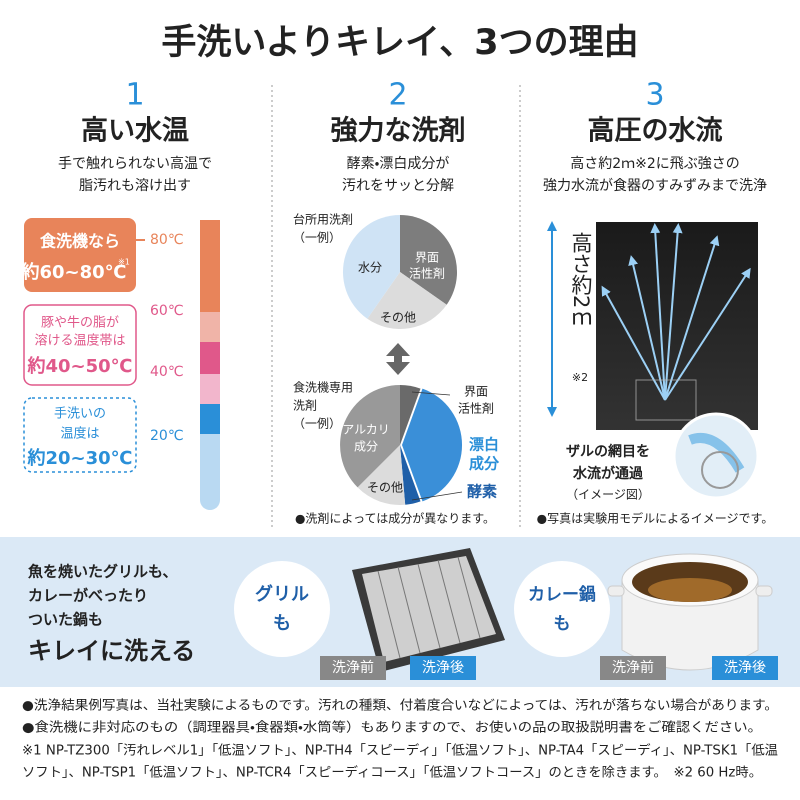  I want to click on pie-label: 台所用洗剤, so click(323, 219).